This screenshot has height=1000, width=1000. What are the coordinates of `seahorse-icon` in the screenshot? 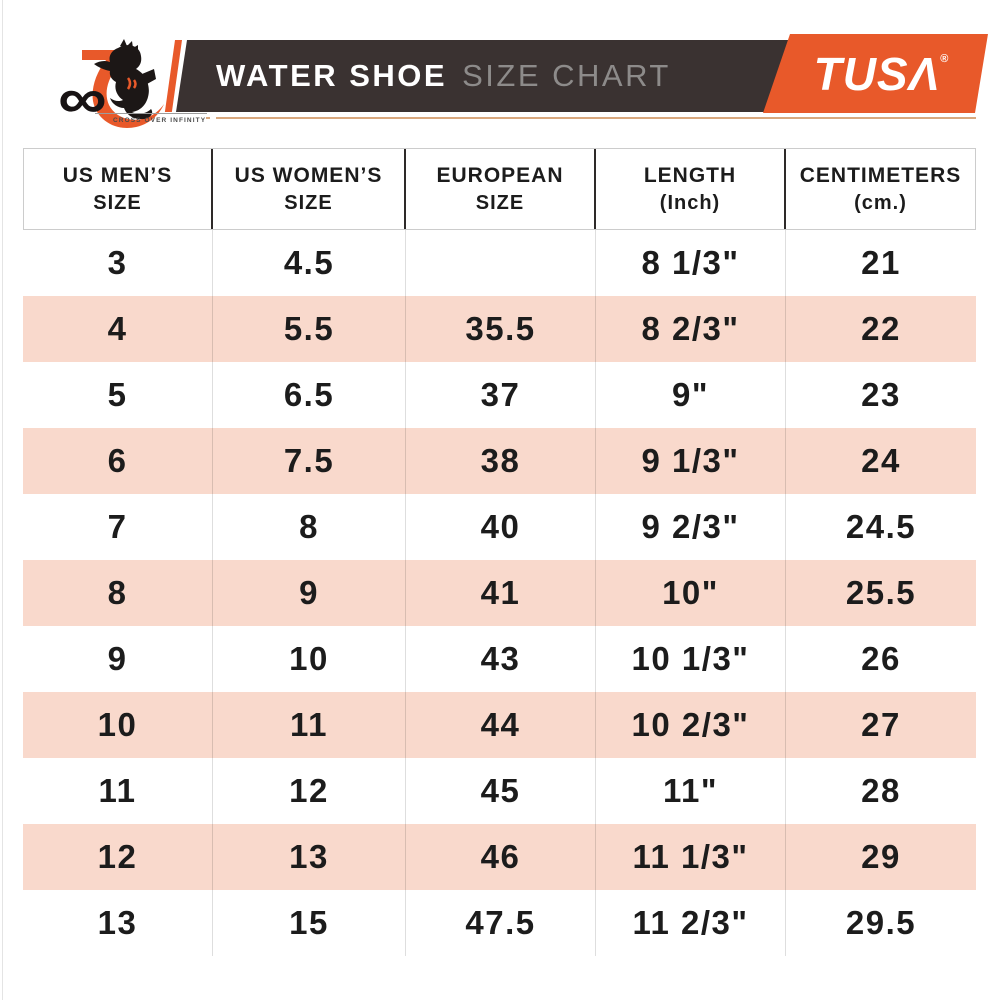 It's located at (125, 79).